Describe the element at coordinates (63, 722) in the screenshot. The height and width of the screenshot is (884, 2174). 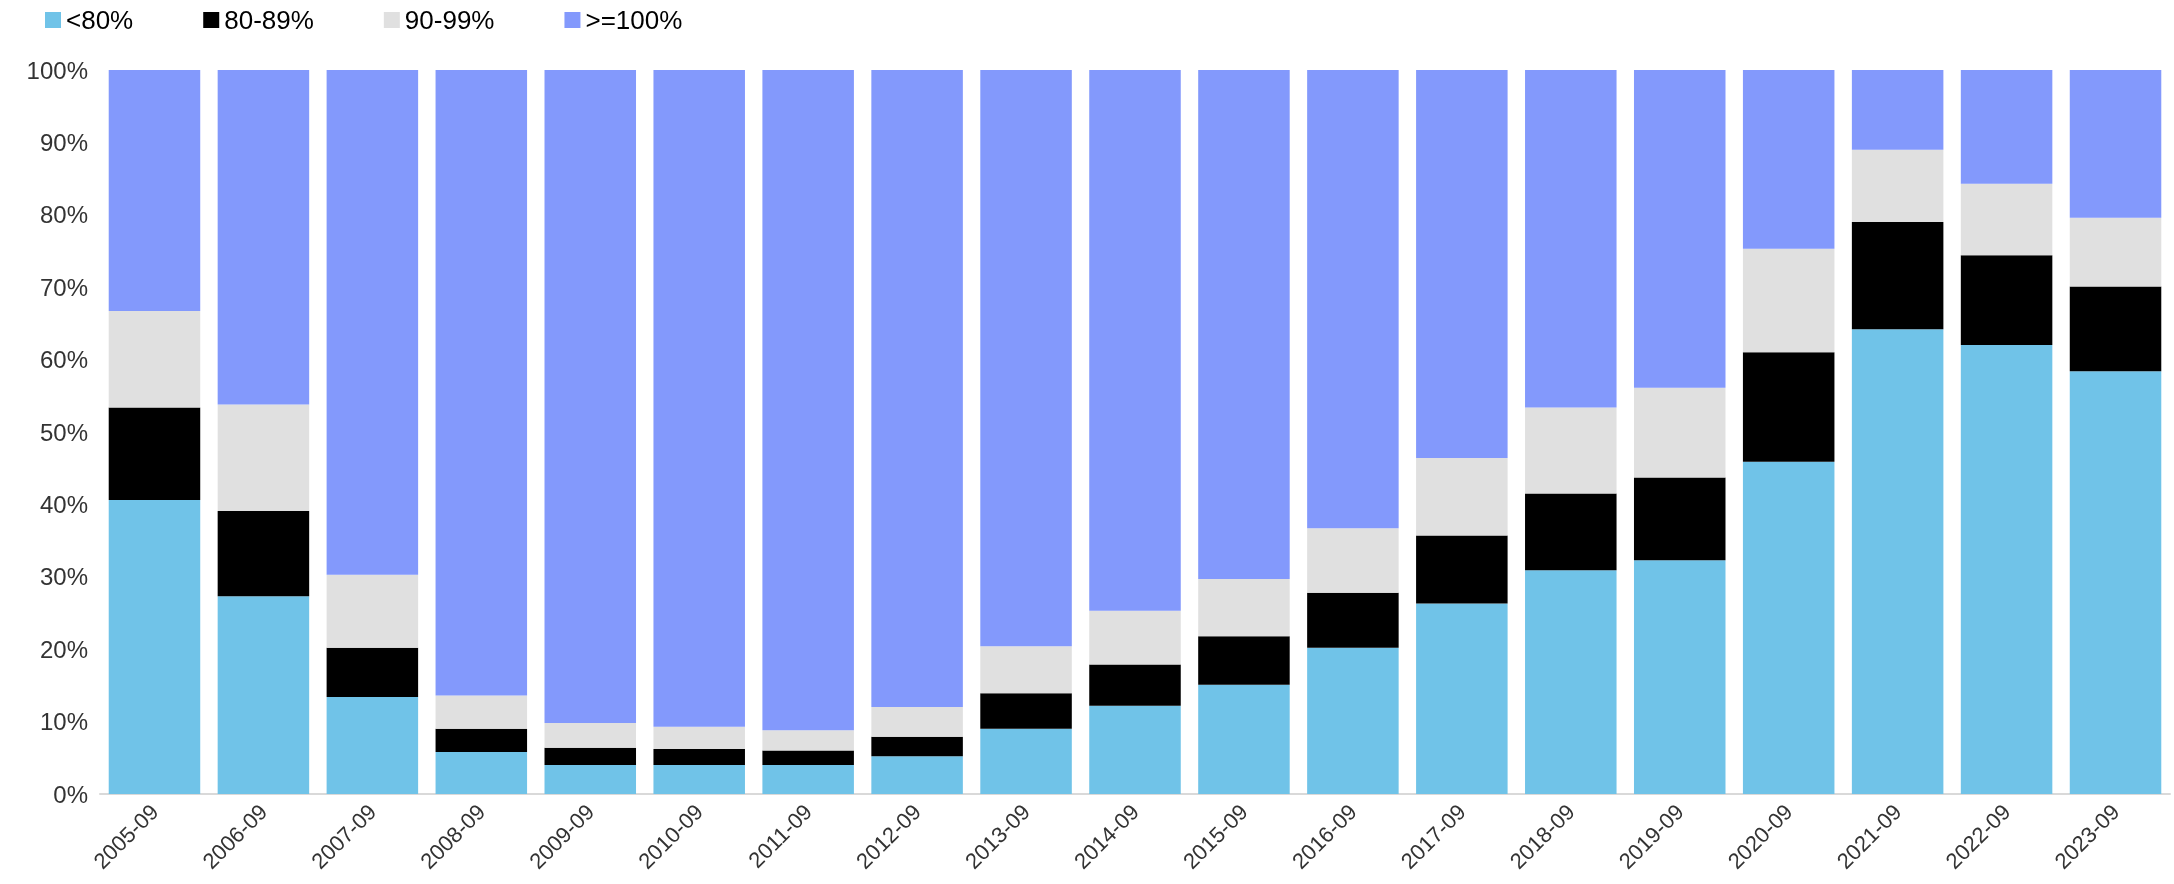
I see `y-tick-label: 10%` at that location.